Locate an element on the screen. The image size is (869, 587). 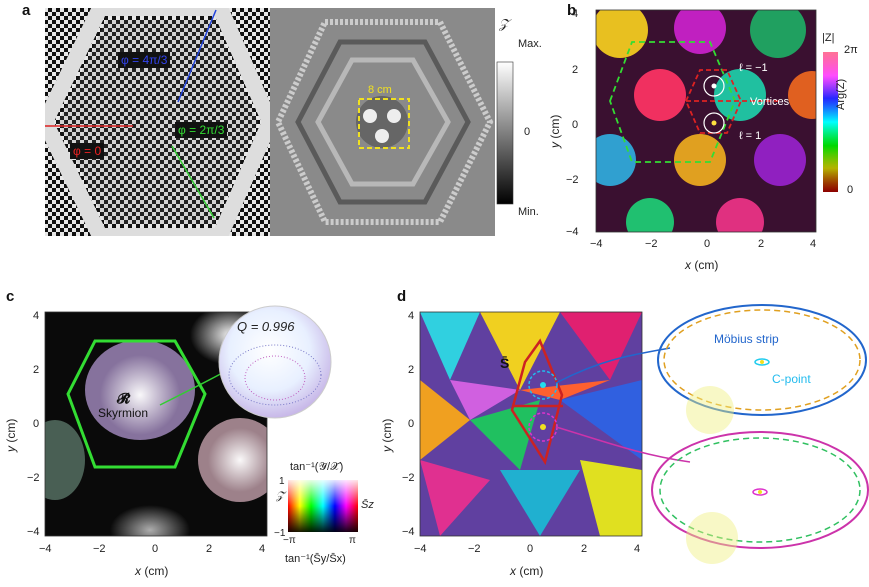
panel-a-colorbar is located at coordinates (505, 133).